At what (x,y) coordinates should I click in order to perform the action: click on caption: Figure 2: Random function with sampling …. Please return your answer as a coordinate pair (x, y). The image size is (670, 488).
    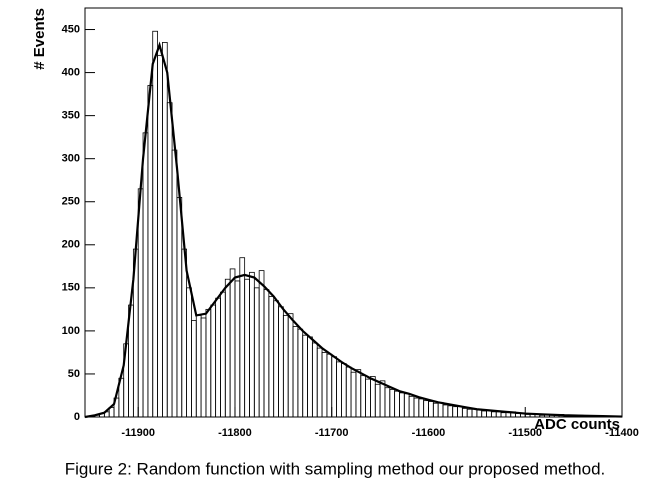
    Looking at the image, I should click on (335, 468).